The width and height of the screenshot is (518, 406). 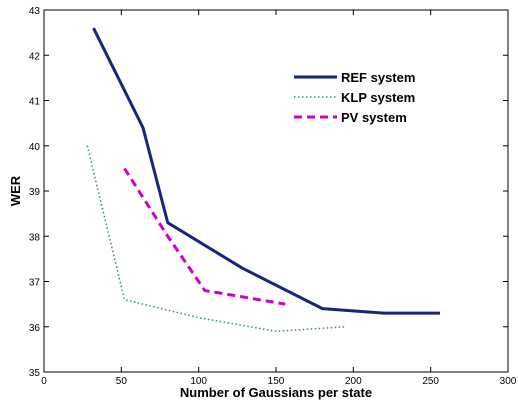 I want to click on y-tick-label: 43, so click(x=35, y=11).